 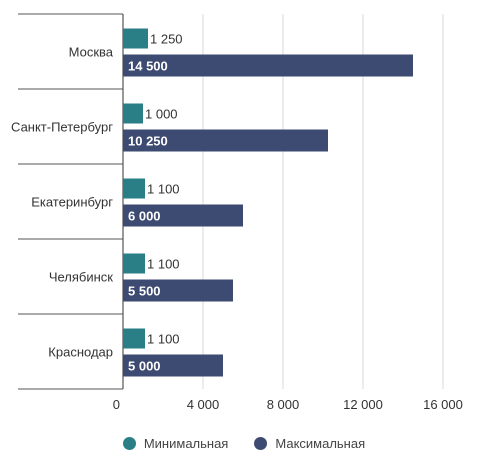 I want to click on data-label-minimum: 1 250, so click(x=166, y=39).